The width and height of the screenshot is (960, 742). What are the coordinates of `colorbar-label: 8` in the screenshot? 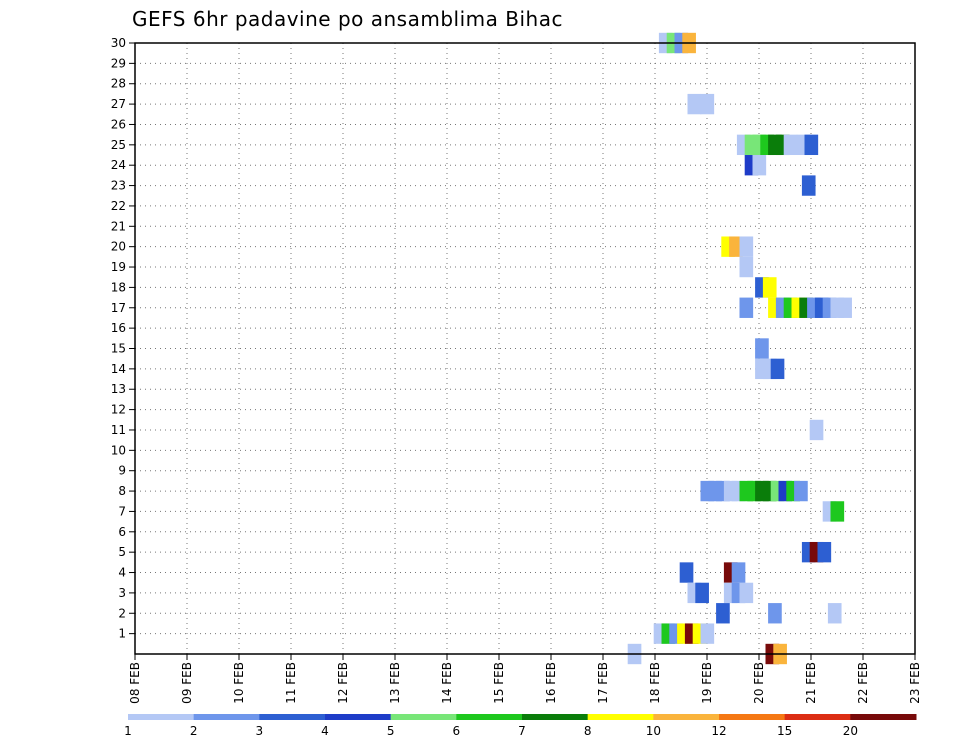 It's located at (588, 731).